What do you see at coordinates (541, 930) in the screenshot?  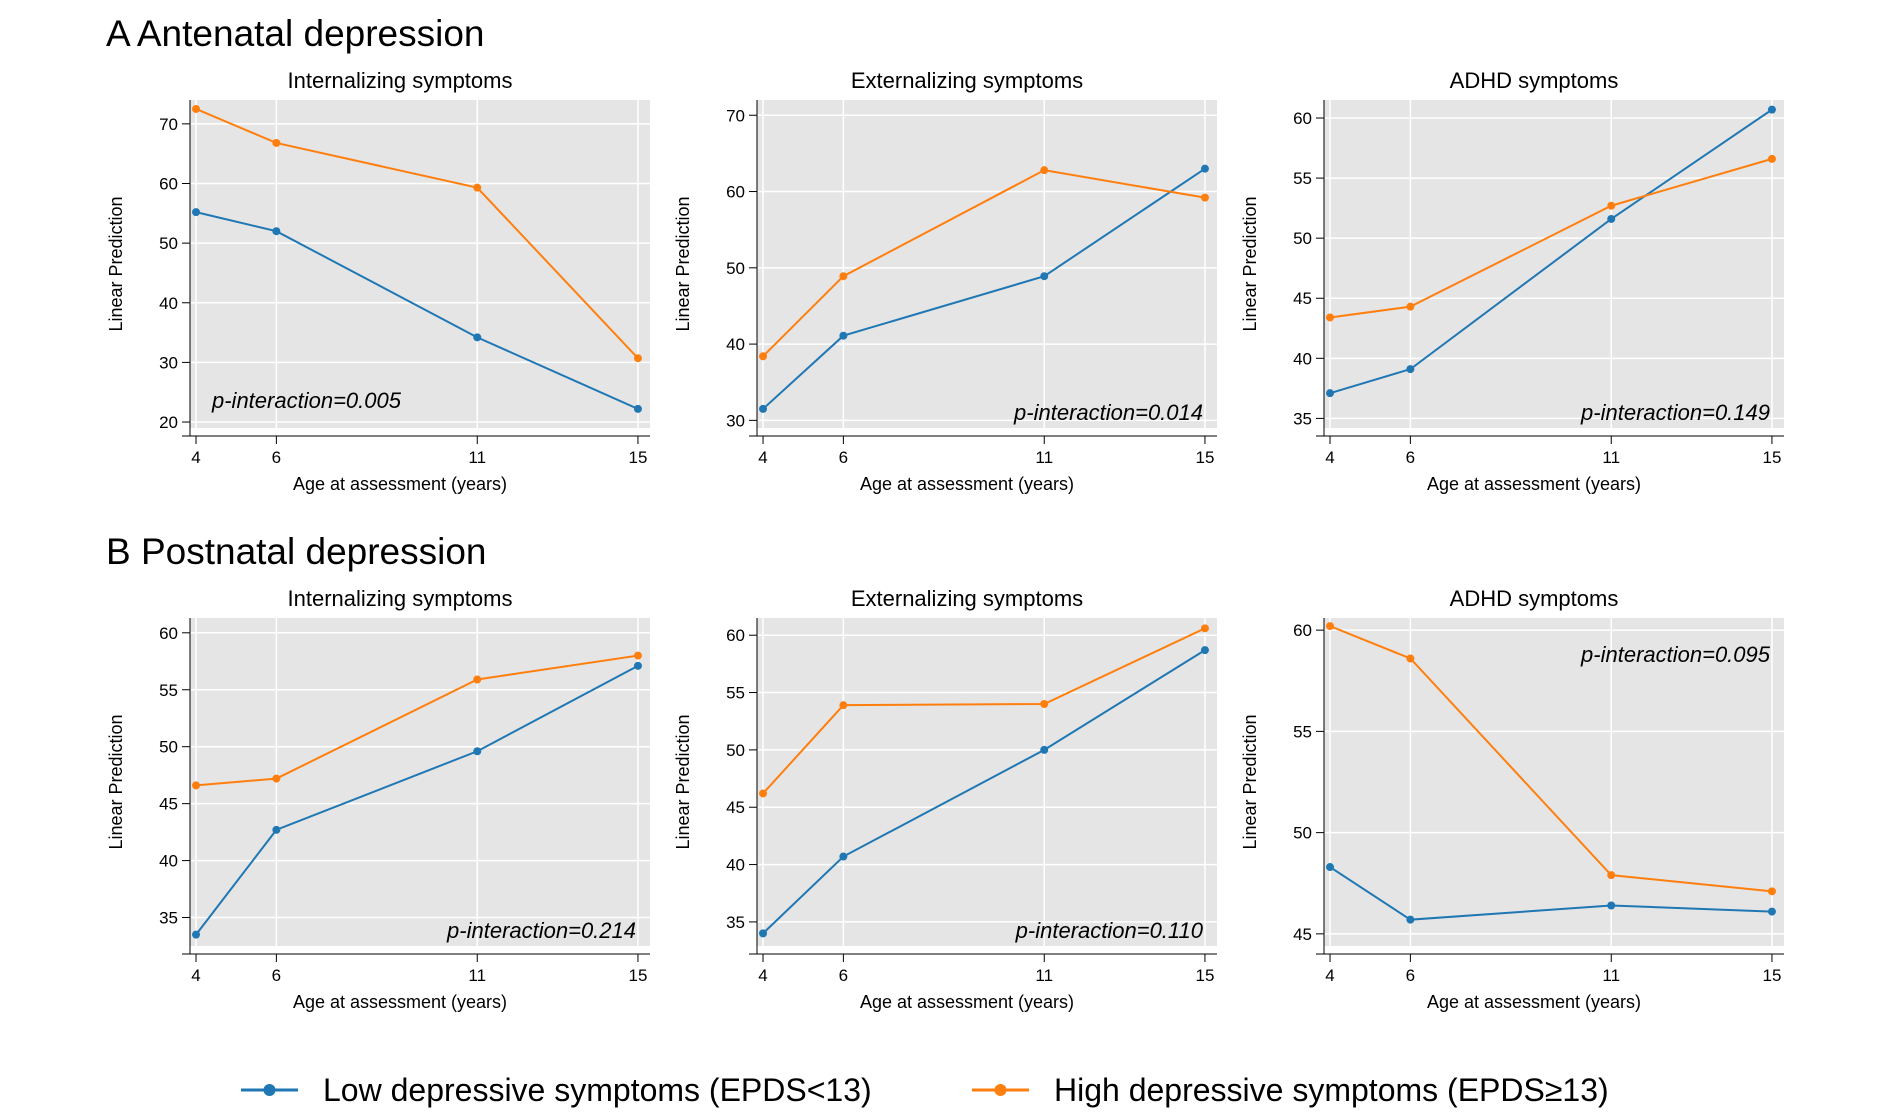 I see `p-interaction-label: p-interaction=0.214` at bounding box center [541, 930].